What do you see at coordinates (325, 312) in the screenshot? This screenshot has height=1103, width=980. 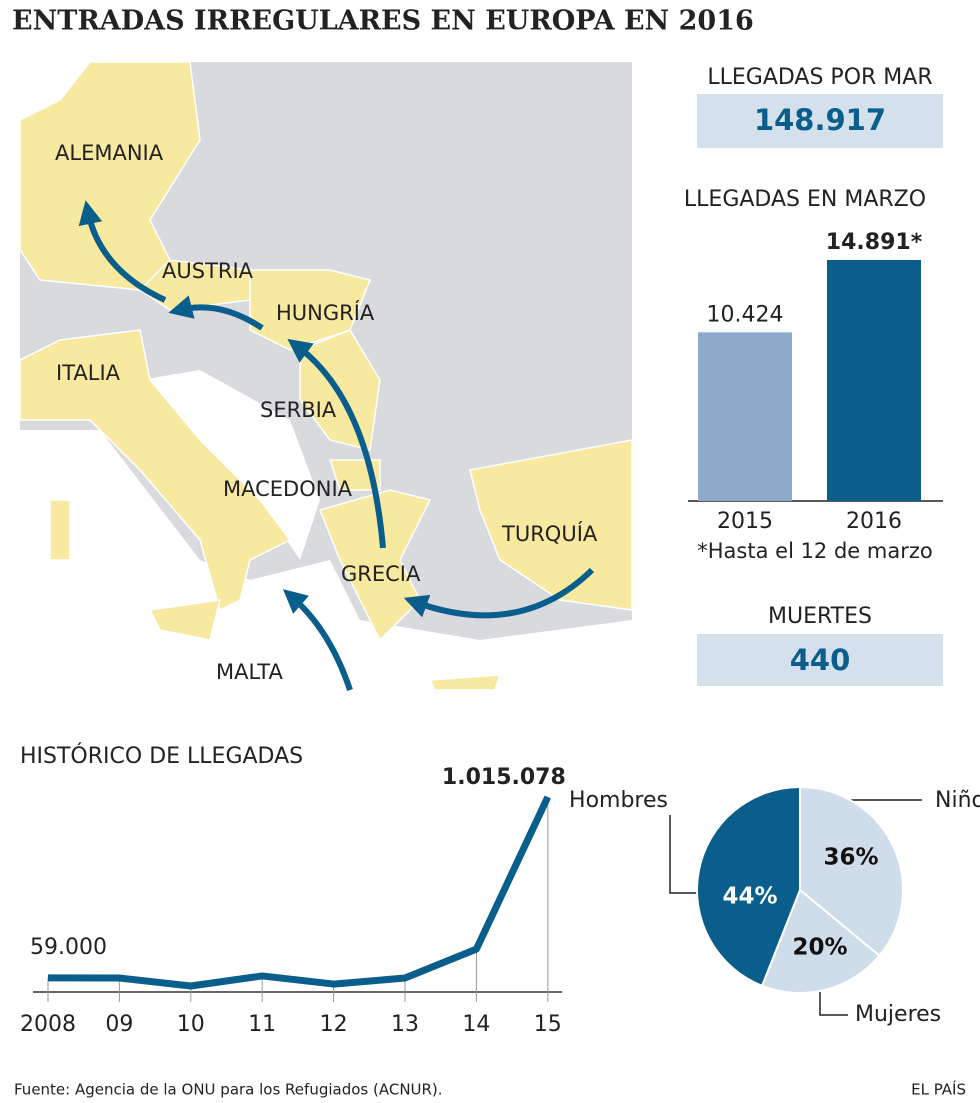 I see `map-label: HUNGRÍA` at bounding box center [325, 312].